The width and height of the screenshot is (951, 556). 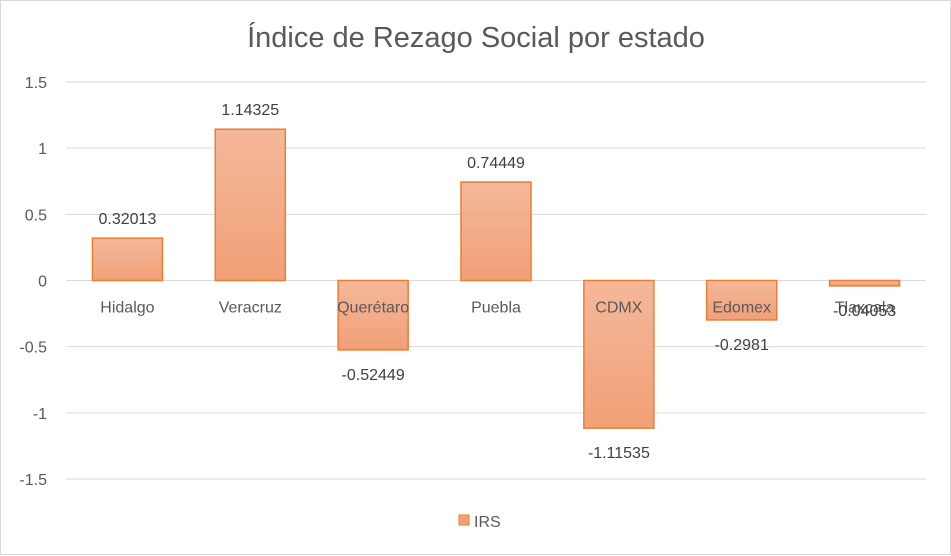 What do you see at coordinates (250, 205) in the screenshot?
I see `bar-veracruz` at bounding box center [250, 205].